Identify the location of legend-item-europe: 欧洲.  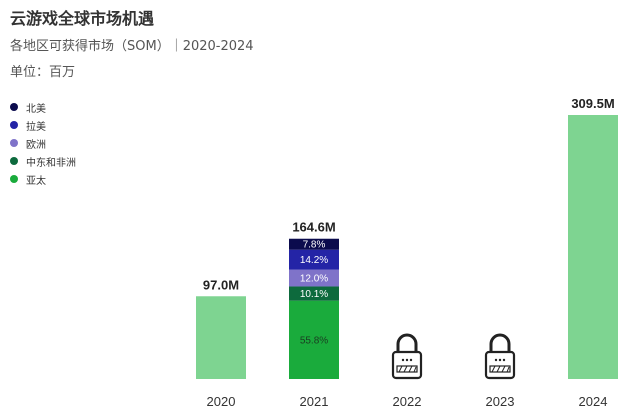
(43, 143).